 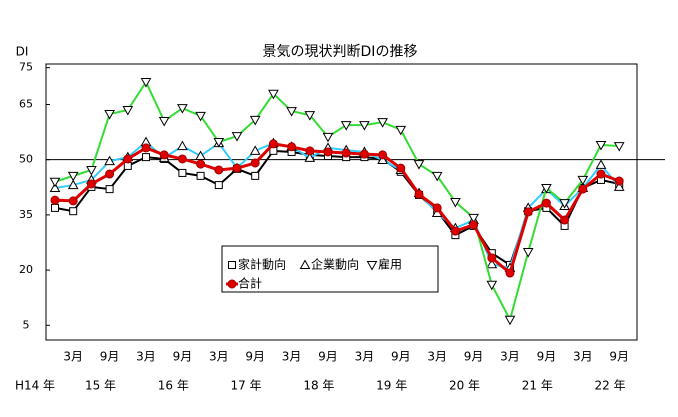 I want to click on legend-label: 家計動向, so click(x=262, y=264).